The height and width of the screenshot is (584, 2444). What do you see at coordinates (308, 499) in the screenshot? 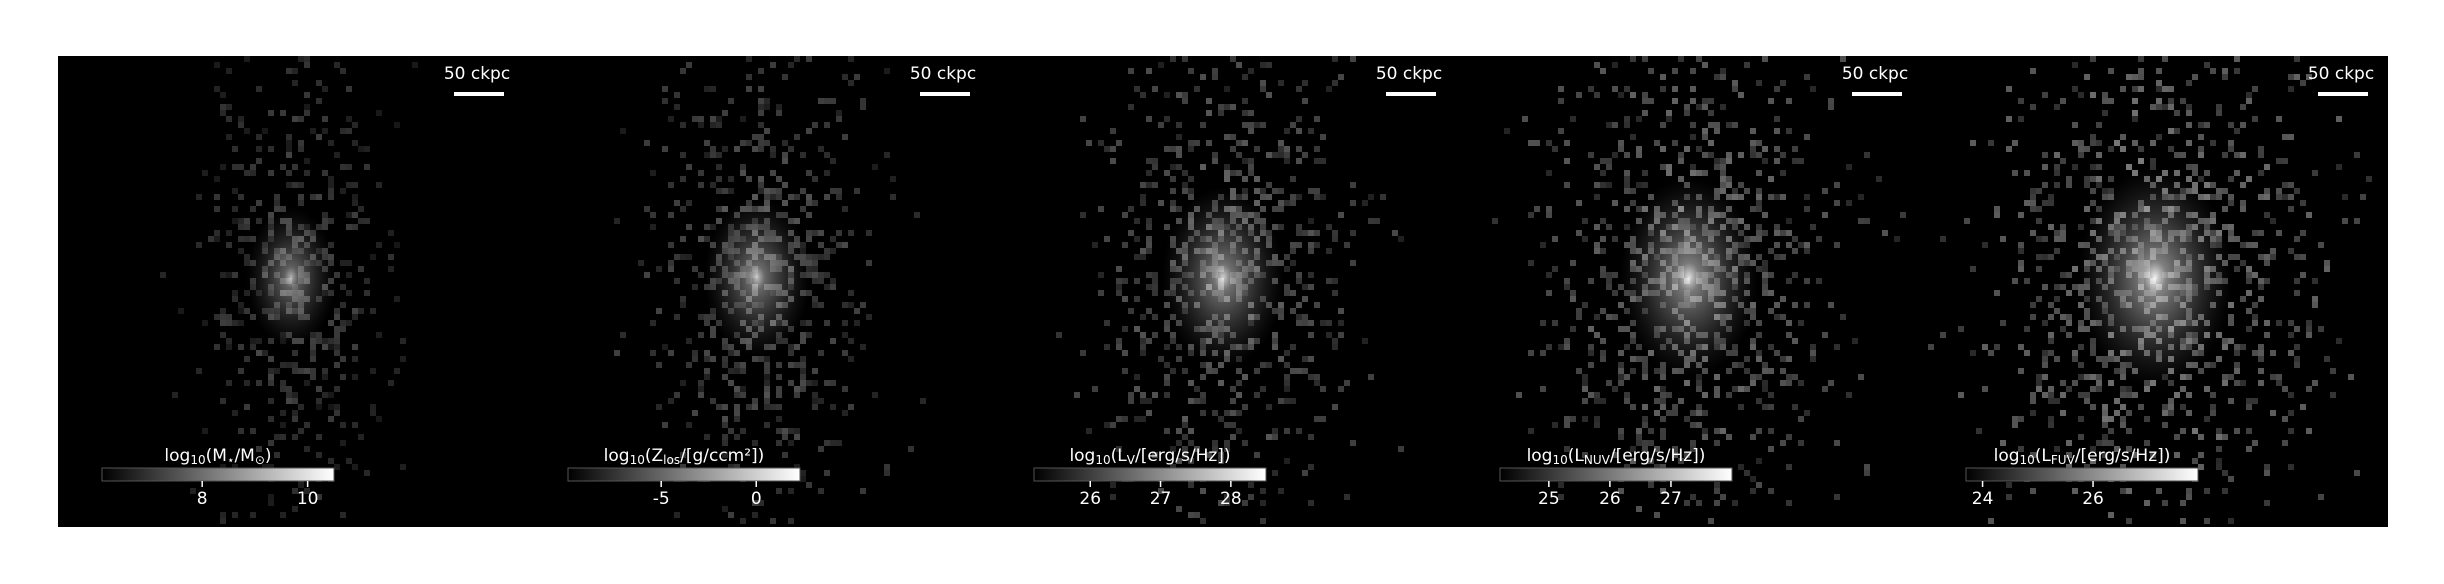
I see `colorbar-tick-label: 10` at bounding box center [308, 499].